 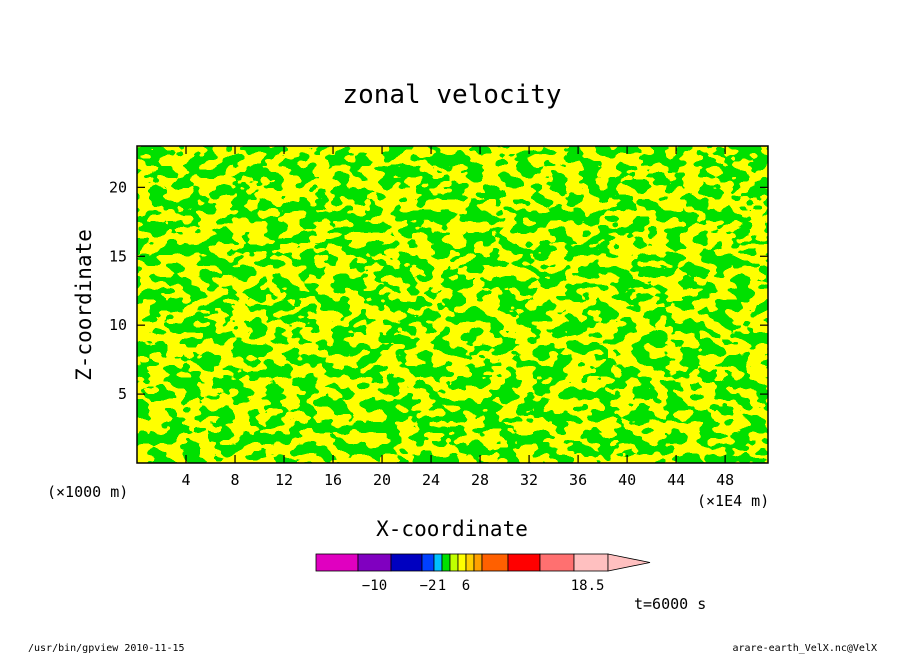 I want to click on x-tick-label: 16, so click(x=333, y=480).